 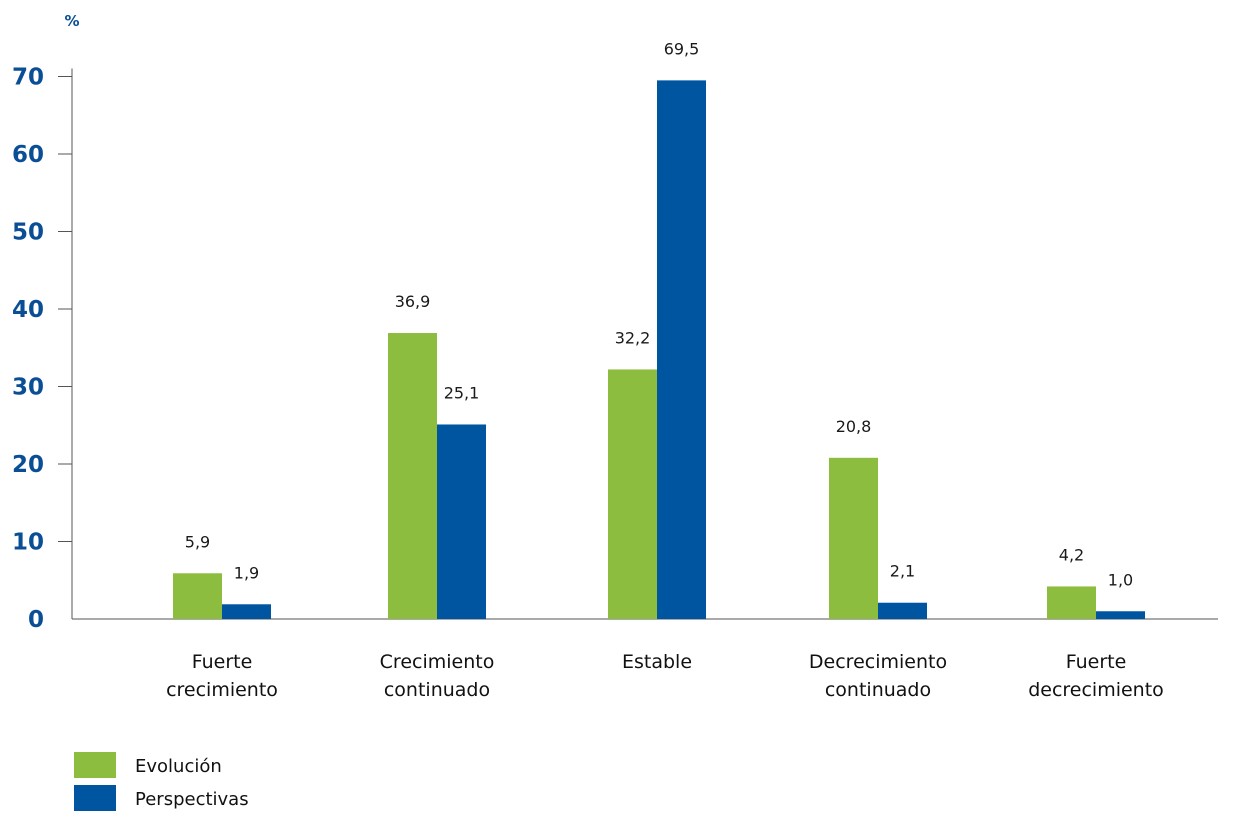 What do you see at coordinates (192, 799) in the screenshot?
I see `legend-label: Perspectivas` at bounding box center [192, 799].